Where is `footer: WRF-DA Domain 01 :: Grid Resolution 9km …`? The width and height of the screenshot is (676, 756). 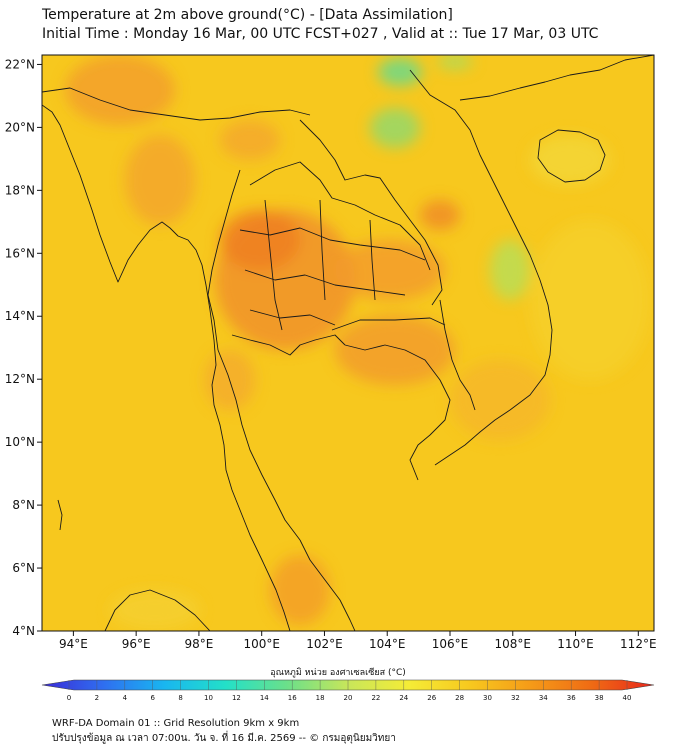
footer: WRF-DA Domain 01 :: Grid Resolution 9km … is located at coordinates (224, 731).